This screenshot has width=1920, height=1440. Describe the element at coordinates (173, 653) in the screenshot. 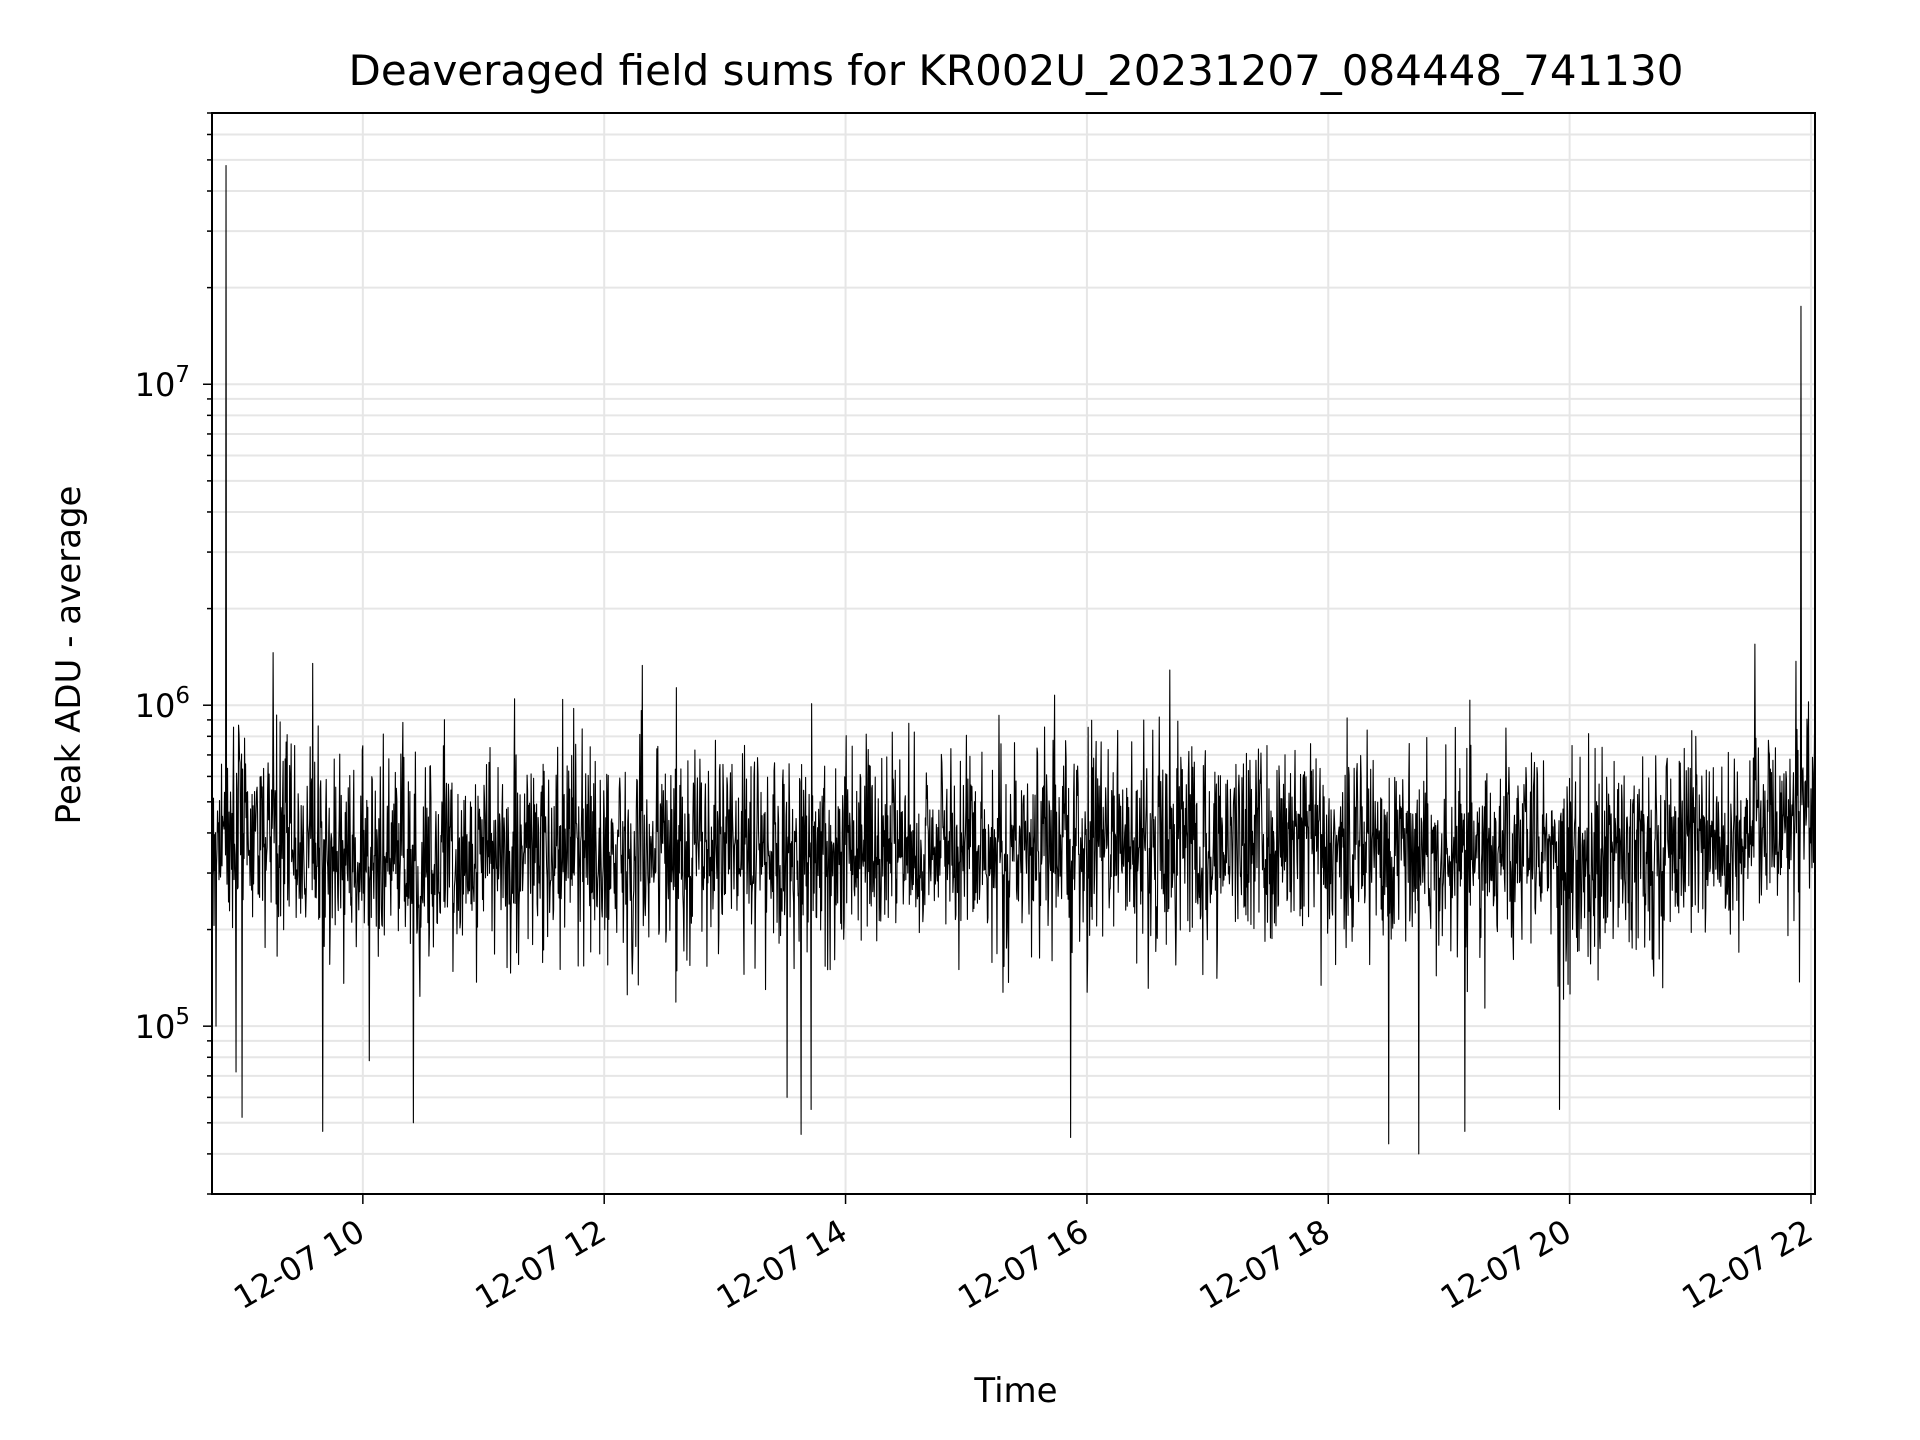

I see `y-axis: 10⁵ 10⁶ 10⁷` at that location.